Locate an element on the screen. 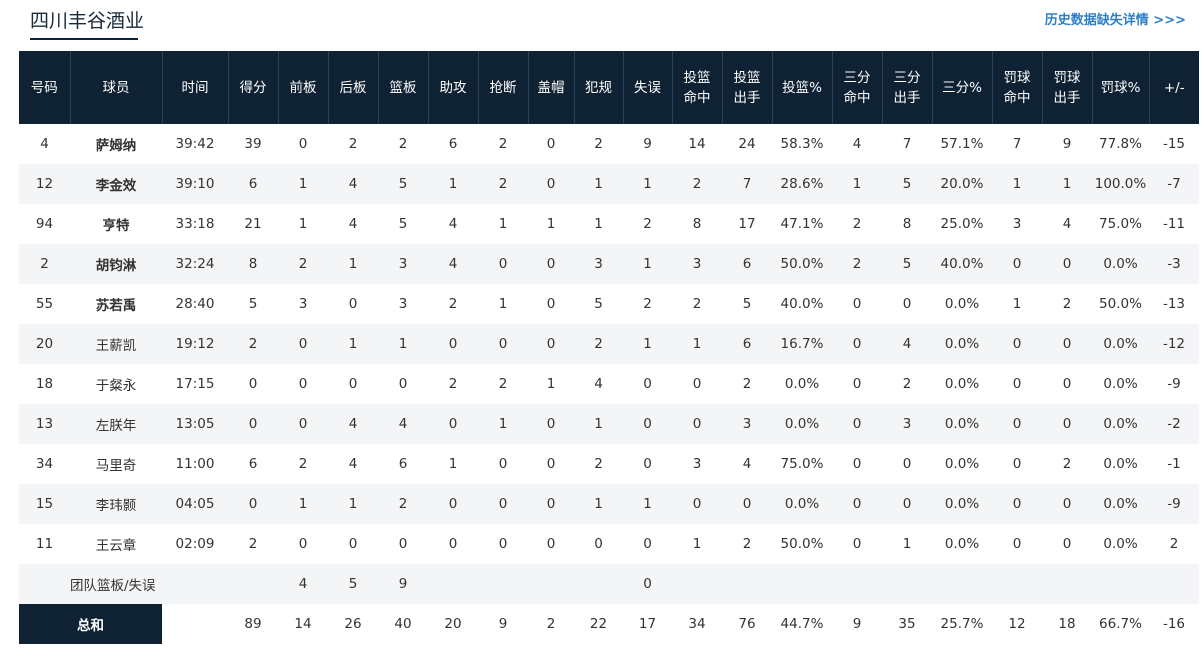  column-header: 得分 is located at coordinates (253, 87).